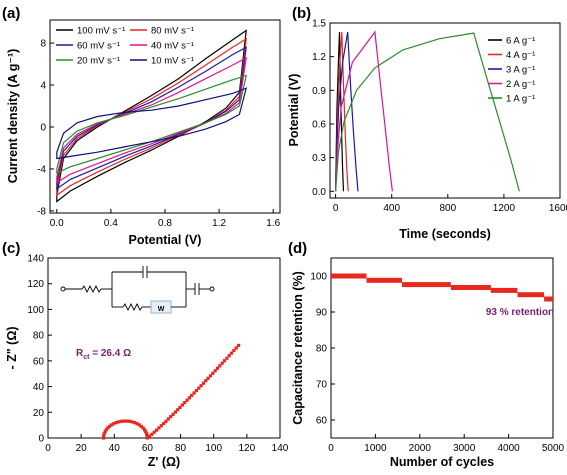  Describe the element at coordinates (57, 223) in the screenshot. I see `panel-a-xtick-label: 0.0` at that location.